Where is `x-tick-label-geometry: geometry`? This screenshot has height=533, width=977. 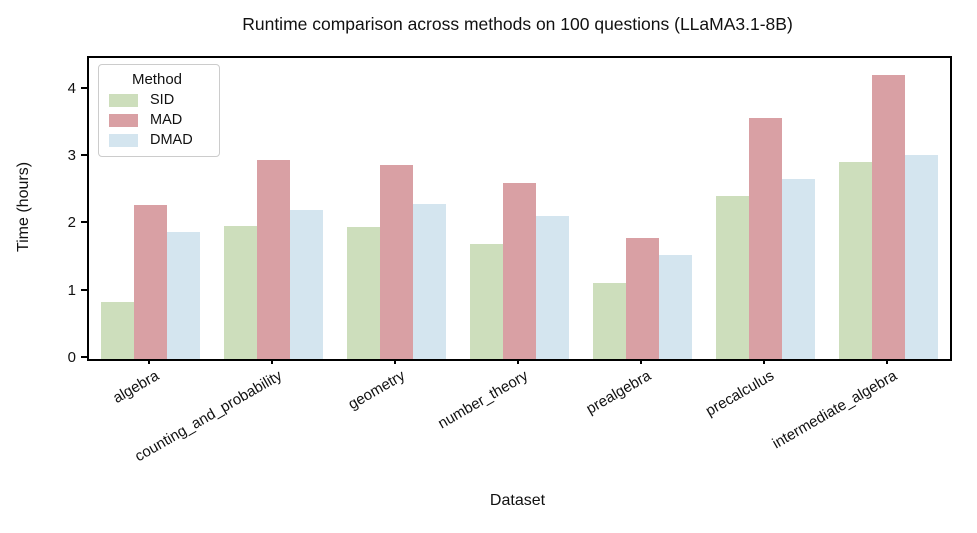
x-tick-label-geometry: geometry is located at coordinates (376, 390).